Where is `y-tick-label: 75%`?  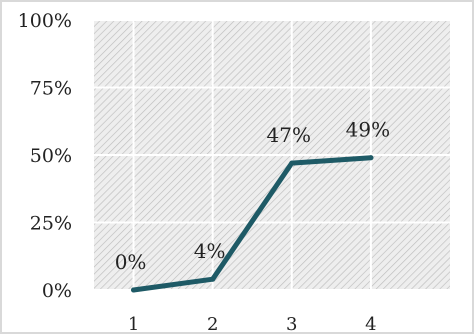
y-tick-label: 75% is located at coordinates (51, 89).